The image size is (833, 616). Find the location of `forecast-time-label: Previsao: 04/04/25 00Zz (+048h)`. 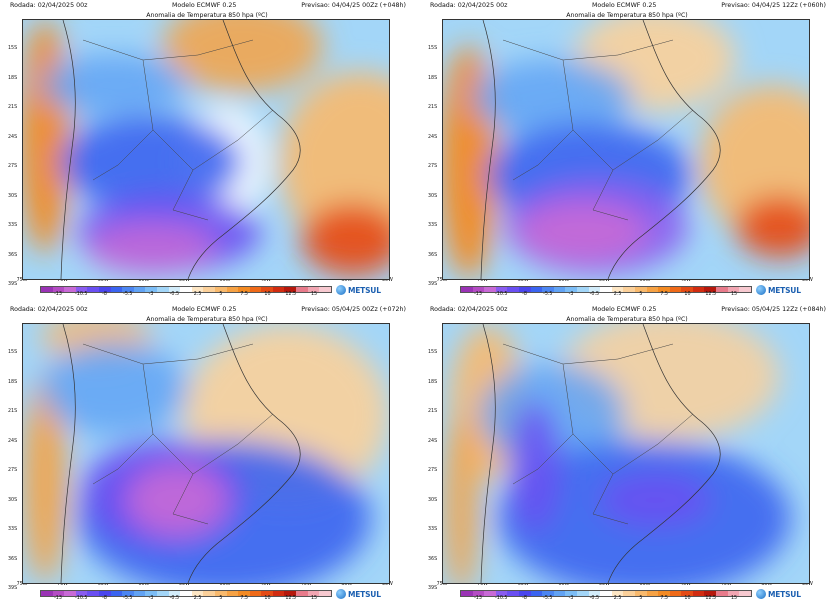

forecast-time-label: Previsao: 04/04/25 00Zz (+048h) is located at coordinates (353, 5).